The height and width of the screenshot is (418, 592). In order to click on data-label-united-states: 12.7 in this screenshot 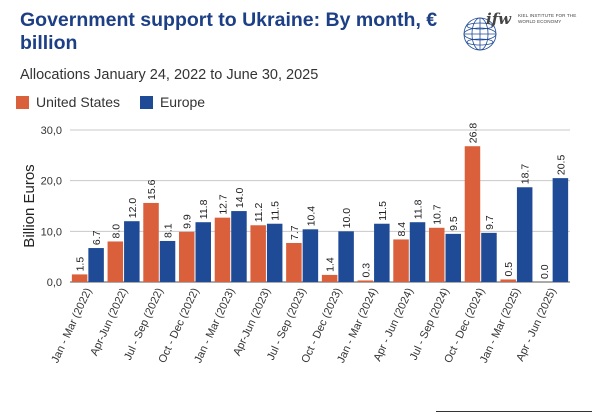, I will do `click(223, 204)`.